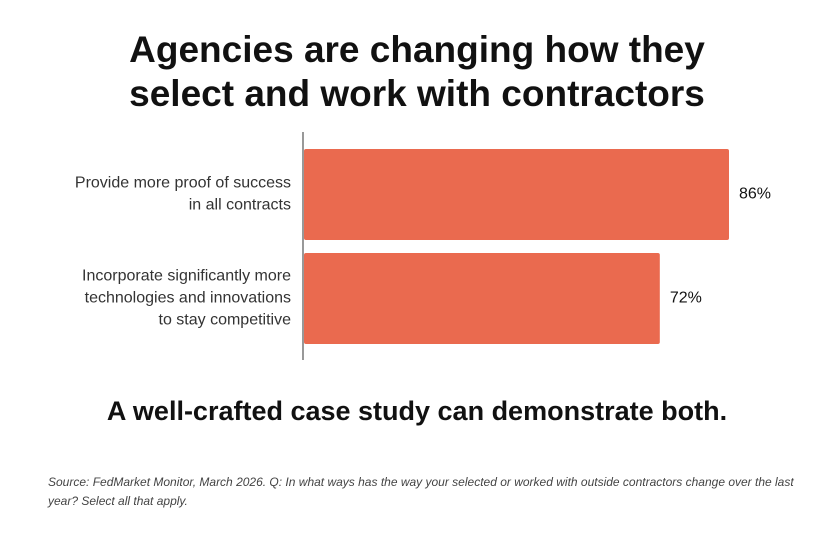 This screenshot has width=834, height=556. Describe the element at coordinates (186, 276) in the screenshot. I see `category-label-2-line-1: Incorporate significantly more` at that location.